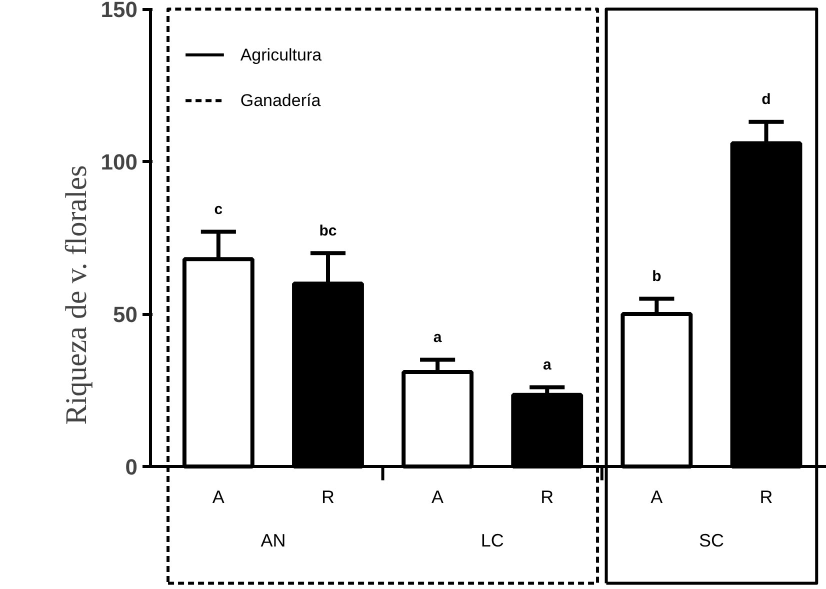 Image resolution: width=826 pixels, height=589 pixels. Describe the element at coordinates (281, 100) in the screenshot. I see `annotation: Ganadería` at that location.